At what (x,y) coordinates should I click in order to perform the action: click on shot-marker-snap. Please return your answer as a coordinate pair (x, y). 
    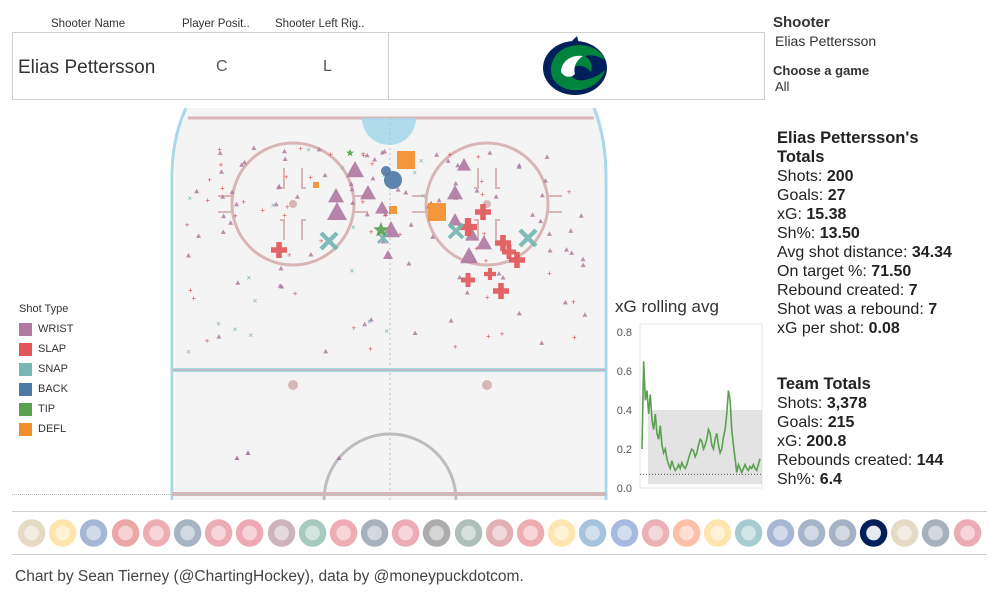
    Looking at the image, I should click on (383, 238).